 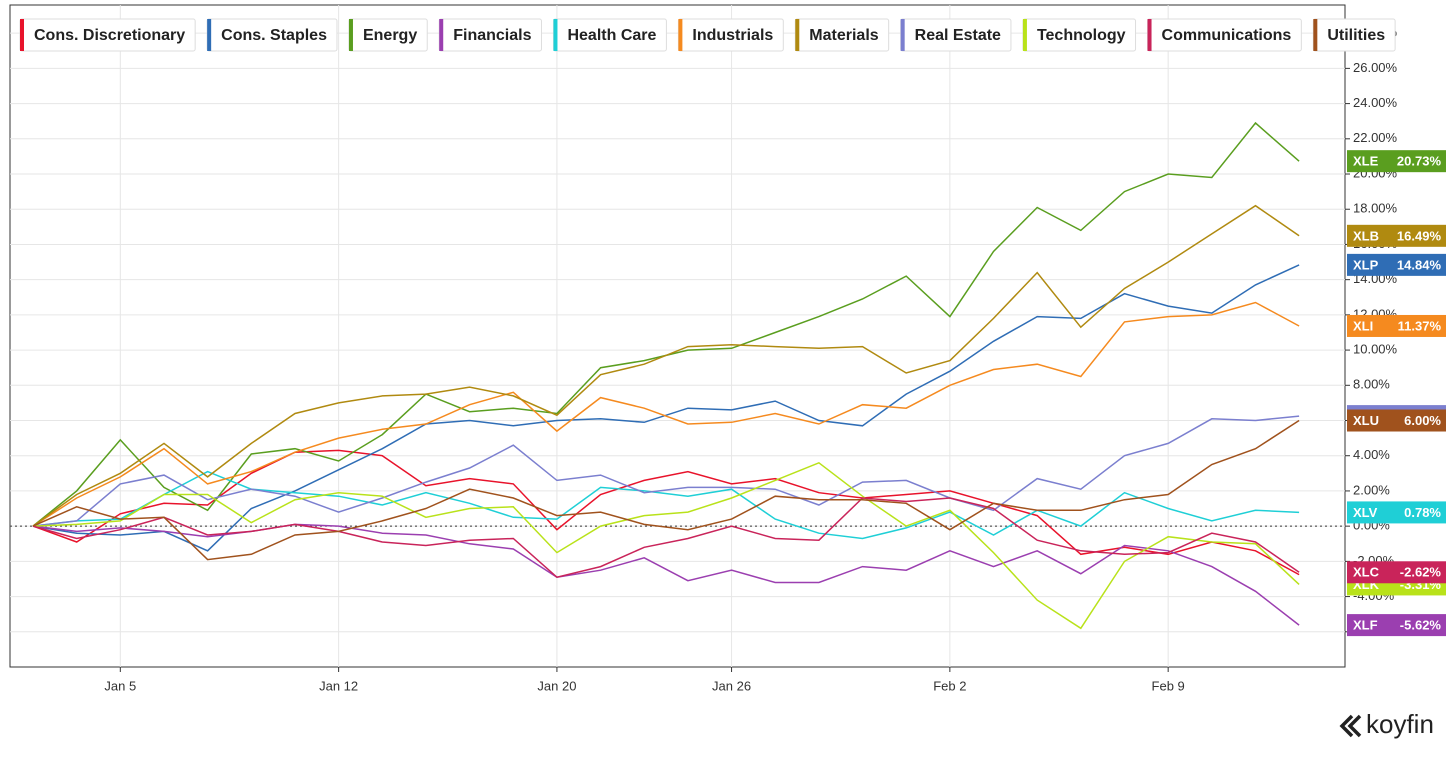 I want to click on legend-item: Industrials, so click(x=730, y=35).